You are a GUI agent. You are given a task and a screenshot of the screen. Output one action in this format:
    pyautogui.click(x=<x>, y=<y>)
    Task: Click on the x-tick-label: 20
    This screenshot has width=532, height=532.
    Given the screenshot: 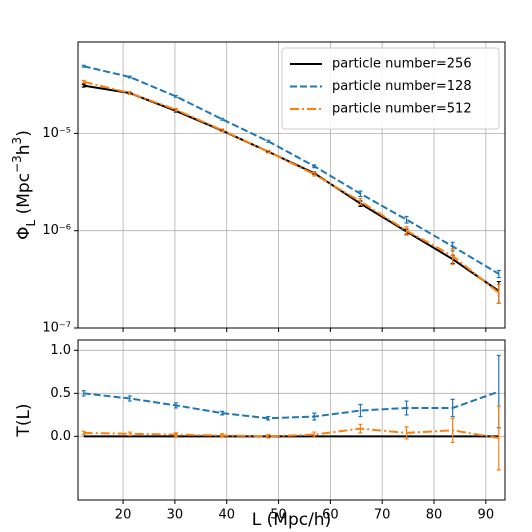 What is the action you would take?
    pyautogui.click(x=123, y=515)
    